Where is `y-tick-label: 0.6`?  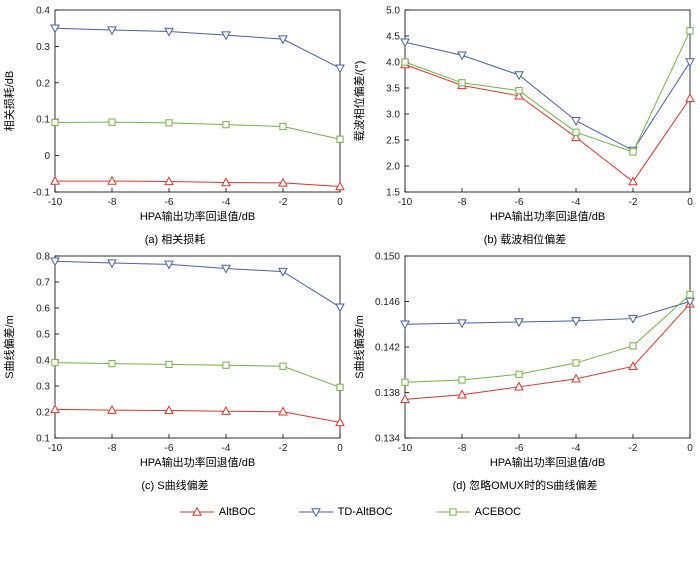
y-tick-label: 0.6 is located at coordinates (43, 309).